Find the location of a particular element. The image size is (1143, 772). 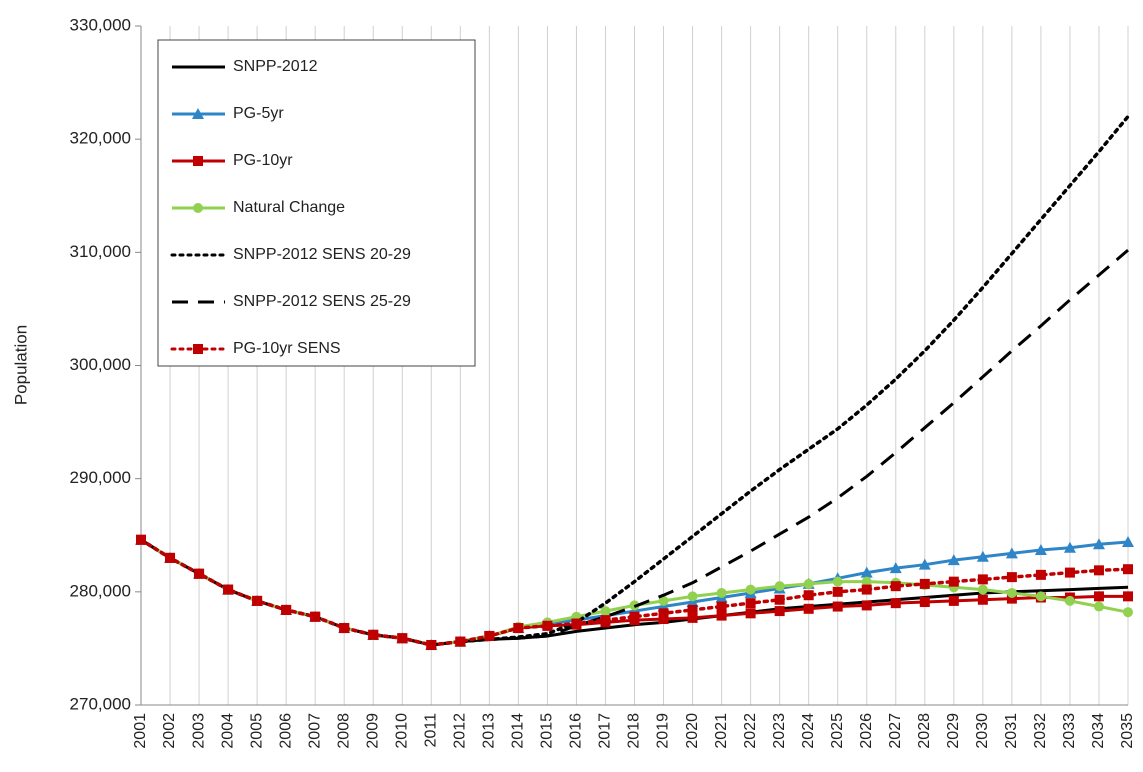

y-tick-label: 330,000 is located at coordinates (100, 24).